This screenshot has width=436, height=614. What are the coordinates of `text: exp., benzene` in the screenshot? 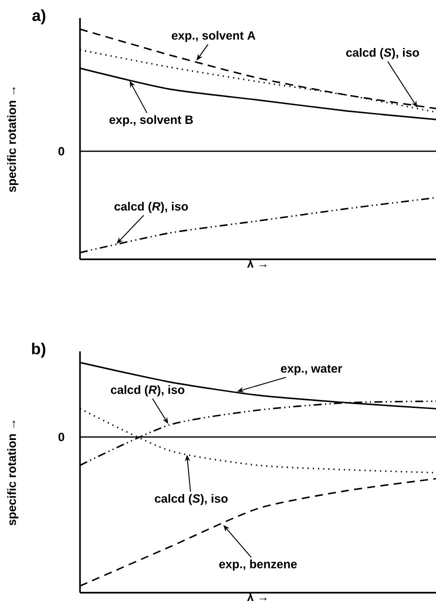 It's located at (258, 565).